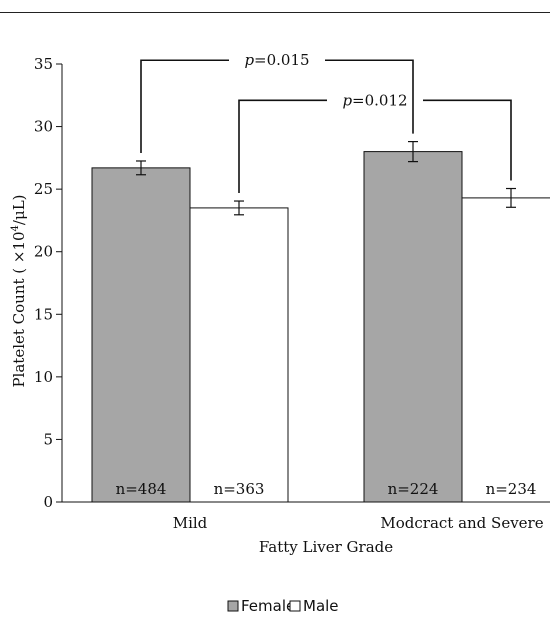 The height and width of the screenshot is (622, 550). I want to click on y-tick-label: 30, so click(43, 127).